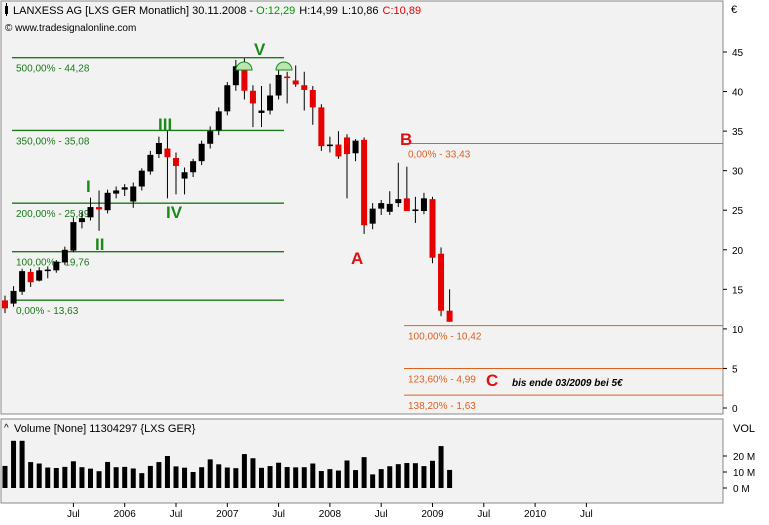 The image size is (769, 525). Describe the element at coordinates (125, 514) in the screenshot. I see `x-tick-label-1: 2006` at that location.